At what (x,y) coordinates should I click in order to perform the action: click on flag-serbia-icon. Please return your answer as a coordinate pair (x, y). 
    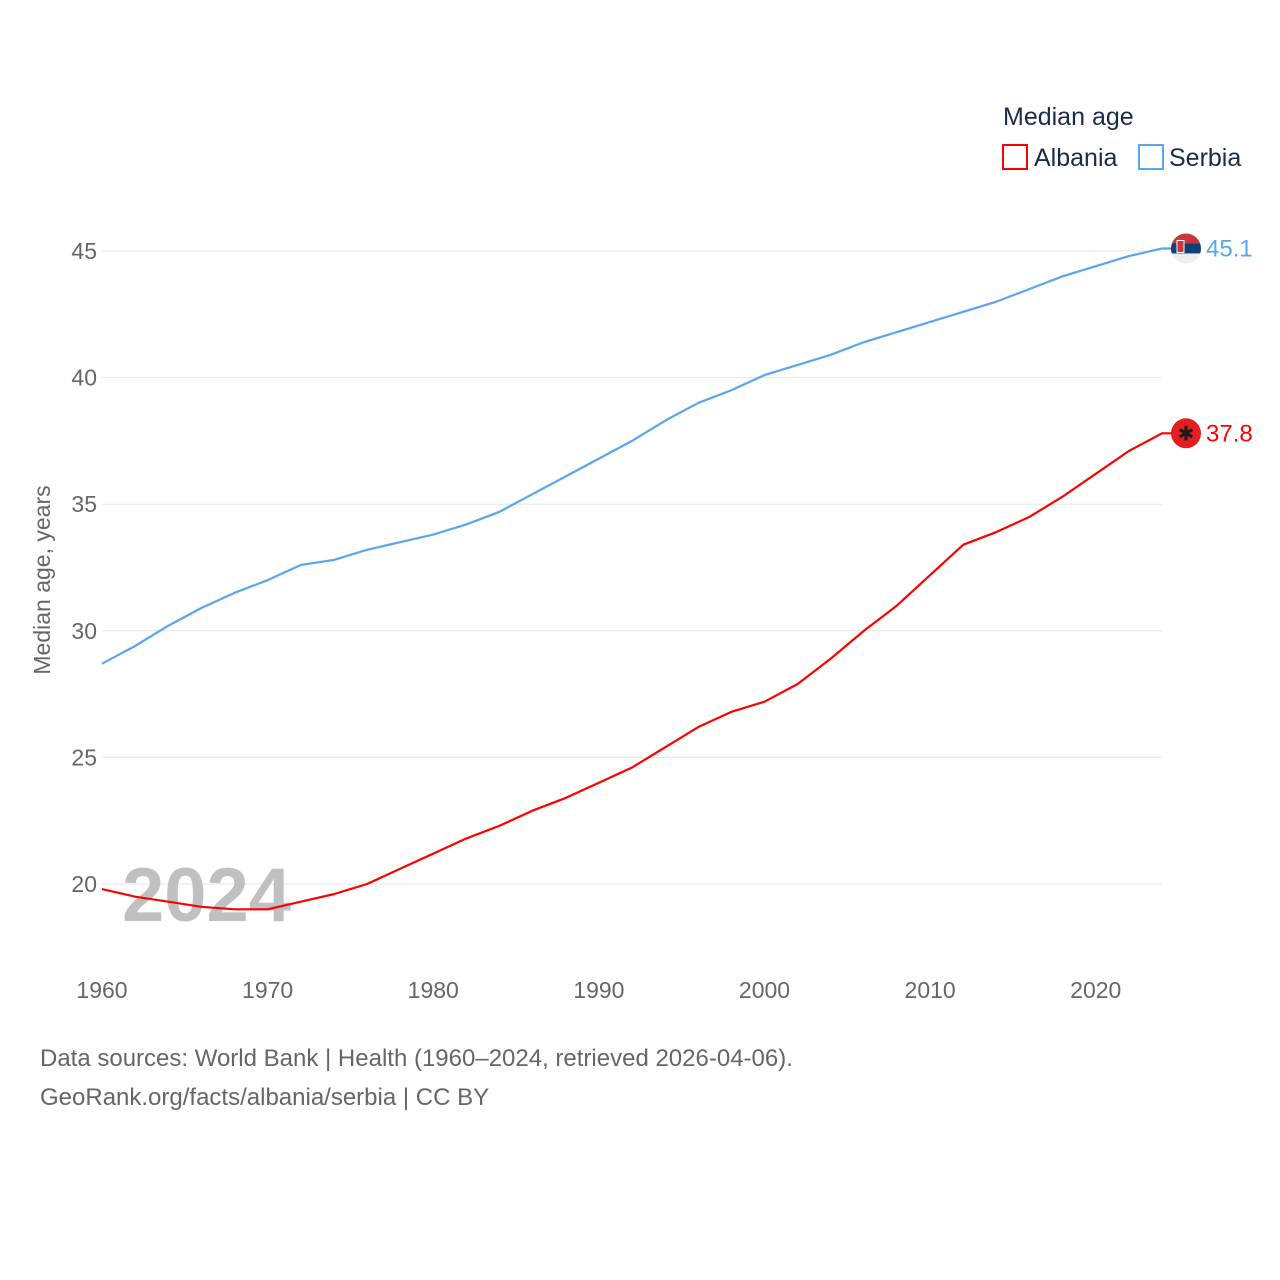
    Looking at the image, I should click on (1186, 248).